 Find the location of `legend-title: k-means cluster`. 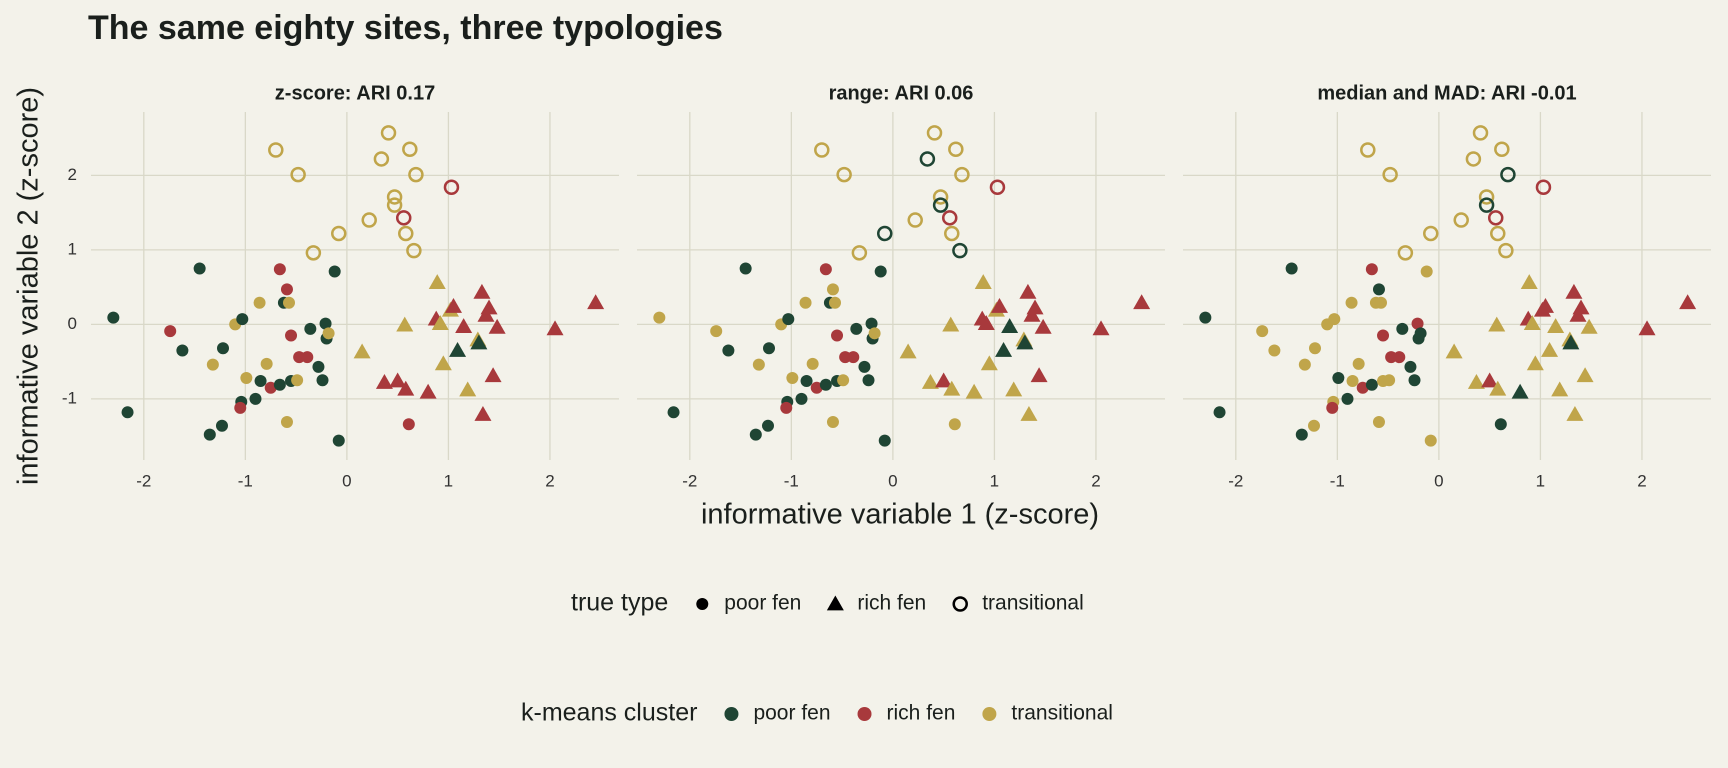

legend-title: k-means cluster is located at coordinates (609, 713).